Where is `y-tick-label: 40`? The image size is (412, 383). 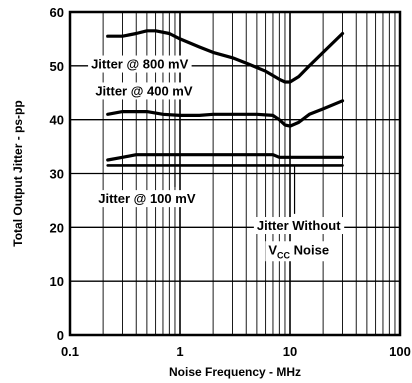
y-tick-label: 40 is located at coordinates (57, 120).